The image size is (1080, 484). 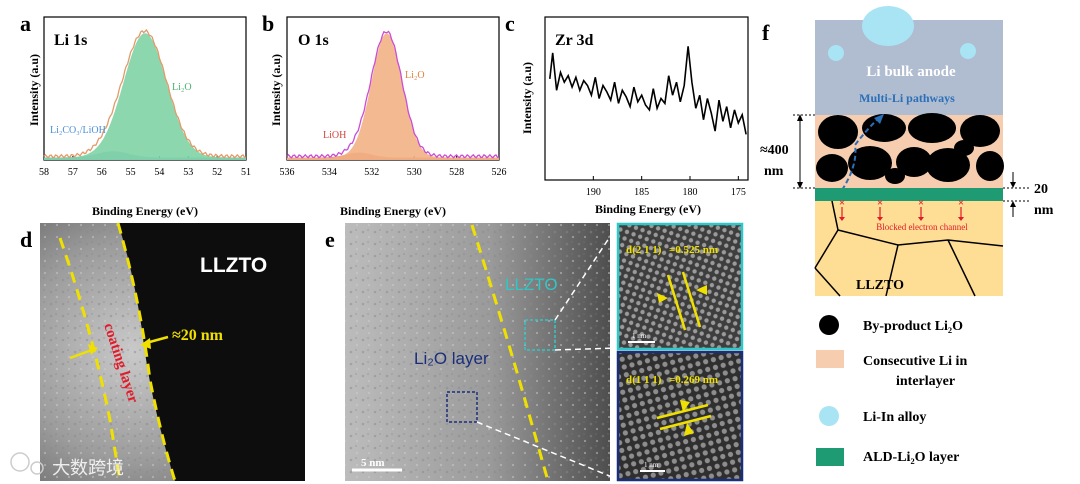 I want to click on legend-alloy-label: Li-In alloy, so click(x=894, y=417).